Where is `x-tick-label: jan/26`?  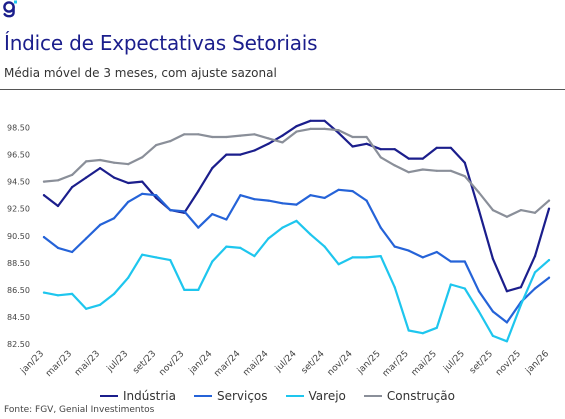 x-tick-label: jan/26 is located at coordinates (537, 363).